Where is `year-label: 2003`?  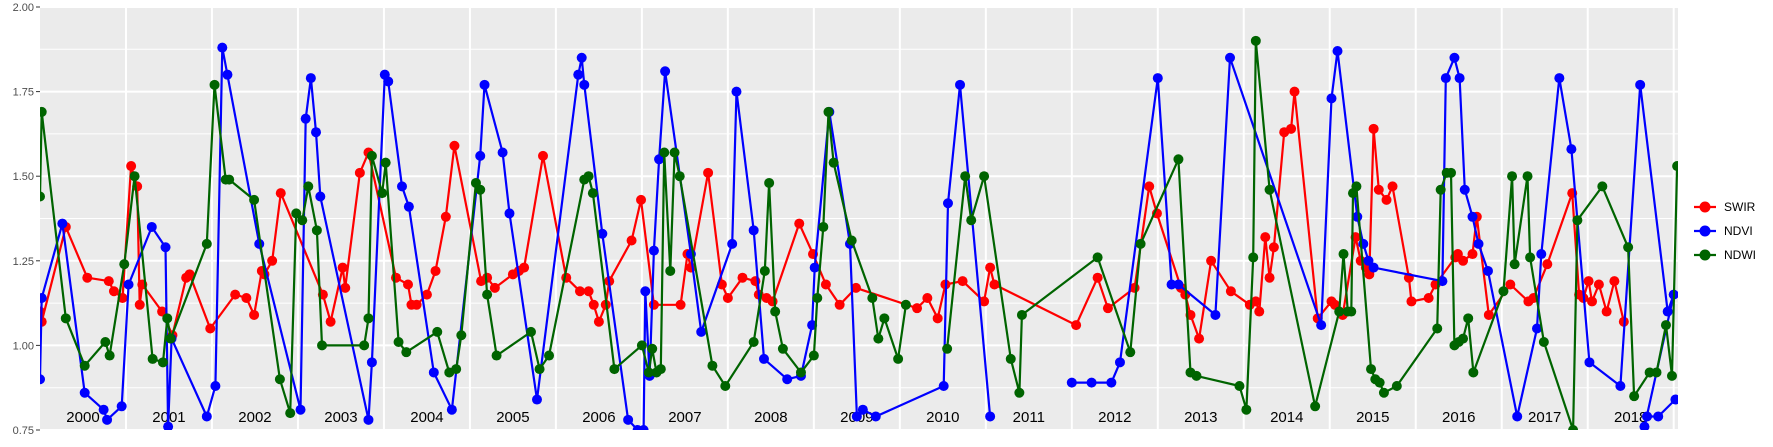 year-label: 2003 is located at coordinates (340, 417).